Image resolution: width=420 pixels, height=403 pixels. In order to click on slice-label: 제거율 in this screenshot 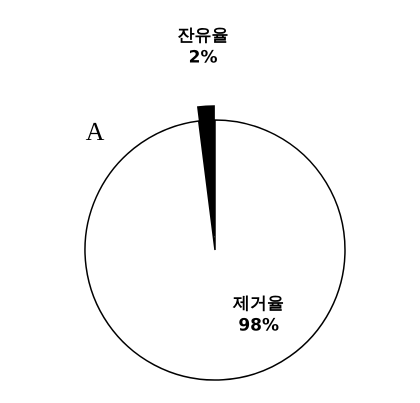, I will do `click(258, 303)`.